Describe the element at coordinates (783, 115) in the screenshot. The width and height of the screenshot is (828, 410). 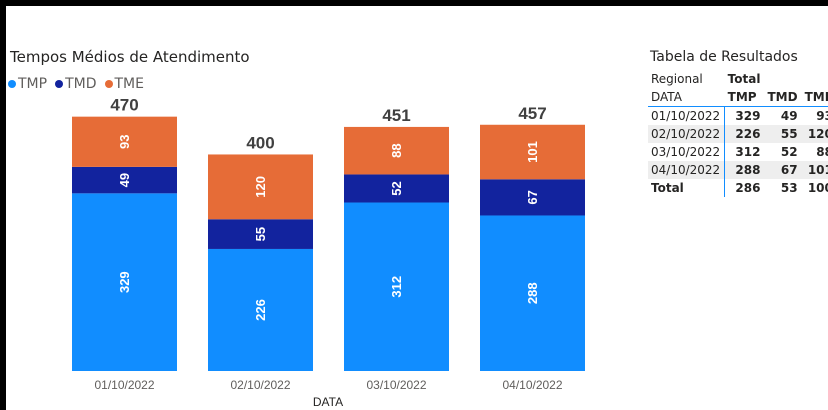
I see `cell-tmd: 49` at that location.